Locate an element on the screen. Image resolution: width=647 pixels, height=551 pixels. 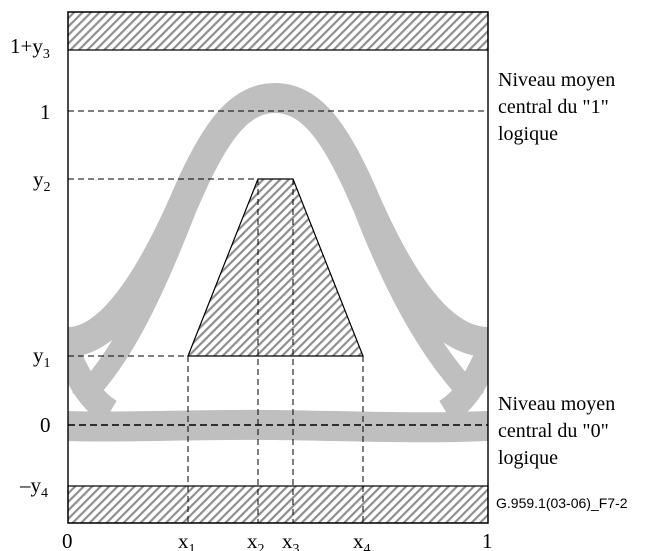
x-label-x3: x3 is located at coordinates (291, 540).